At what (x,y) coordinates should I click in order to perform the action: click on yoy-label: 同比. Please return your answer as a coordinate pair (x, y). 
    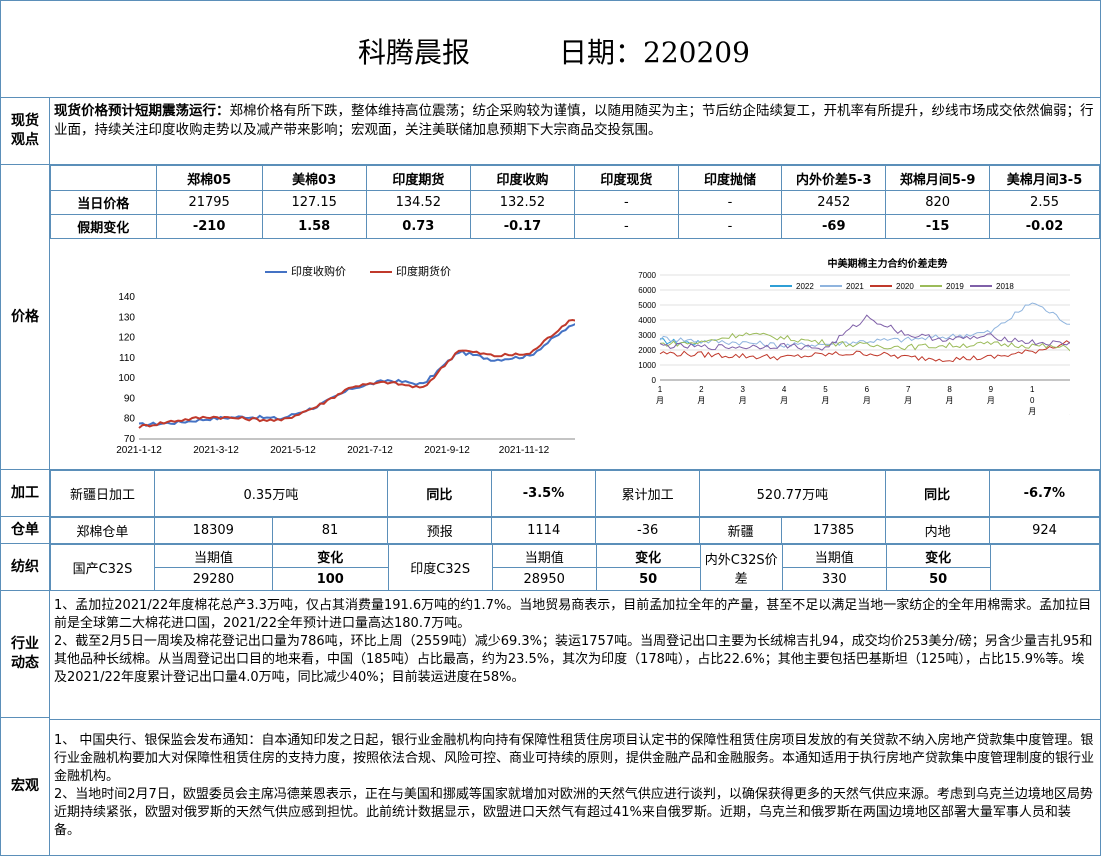
    Looking at the image, I should click on (439, 494).